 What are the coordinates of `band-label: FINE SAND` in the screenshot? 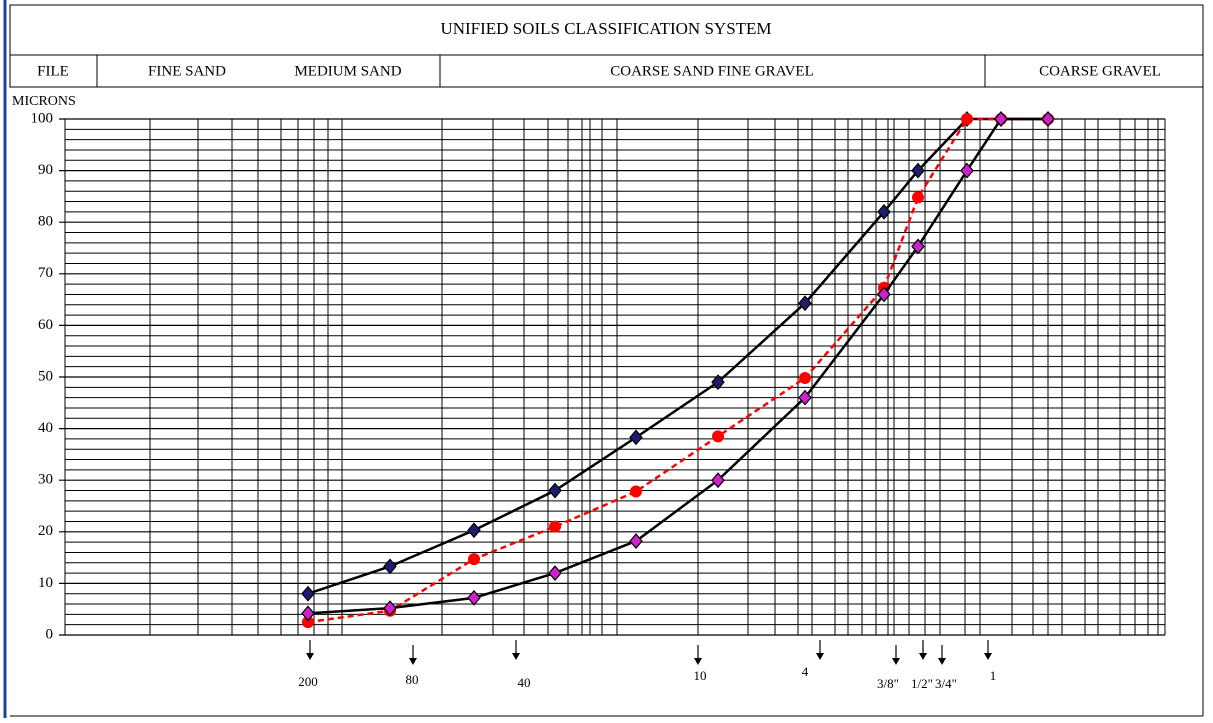 It's located at (187, 71).